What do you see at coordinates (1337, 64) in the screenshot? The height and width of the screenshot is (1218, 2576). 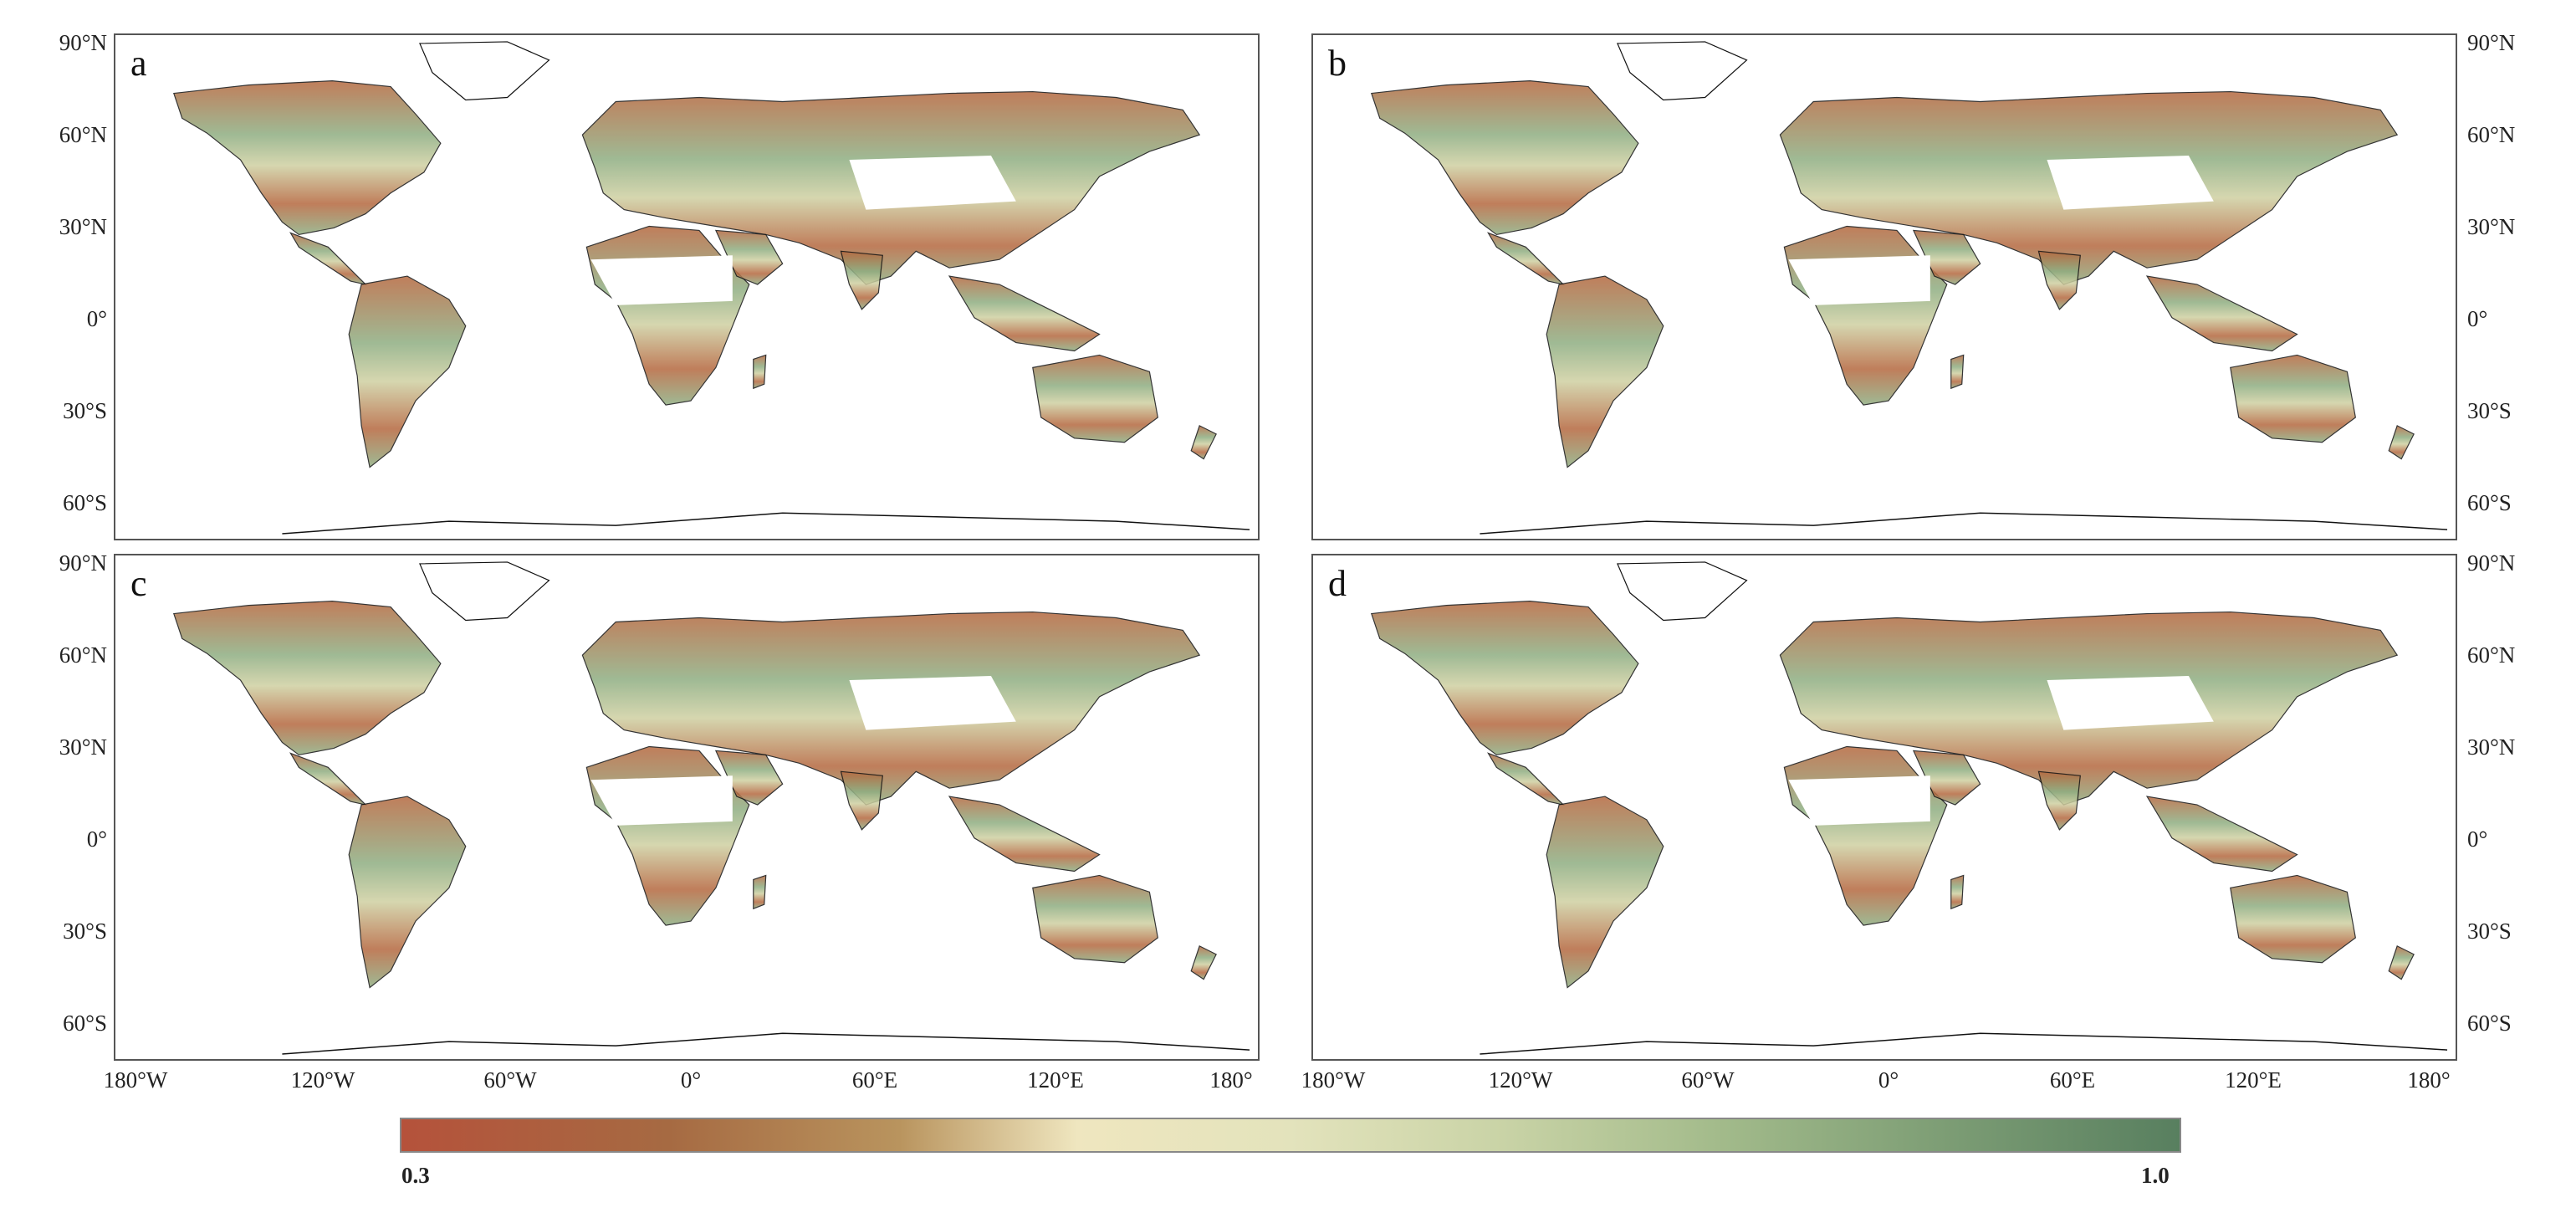 I see `panel-label: b` at bounding box center [1337, 64].